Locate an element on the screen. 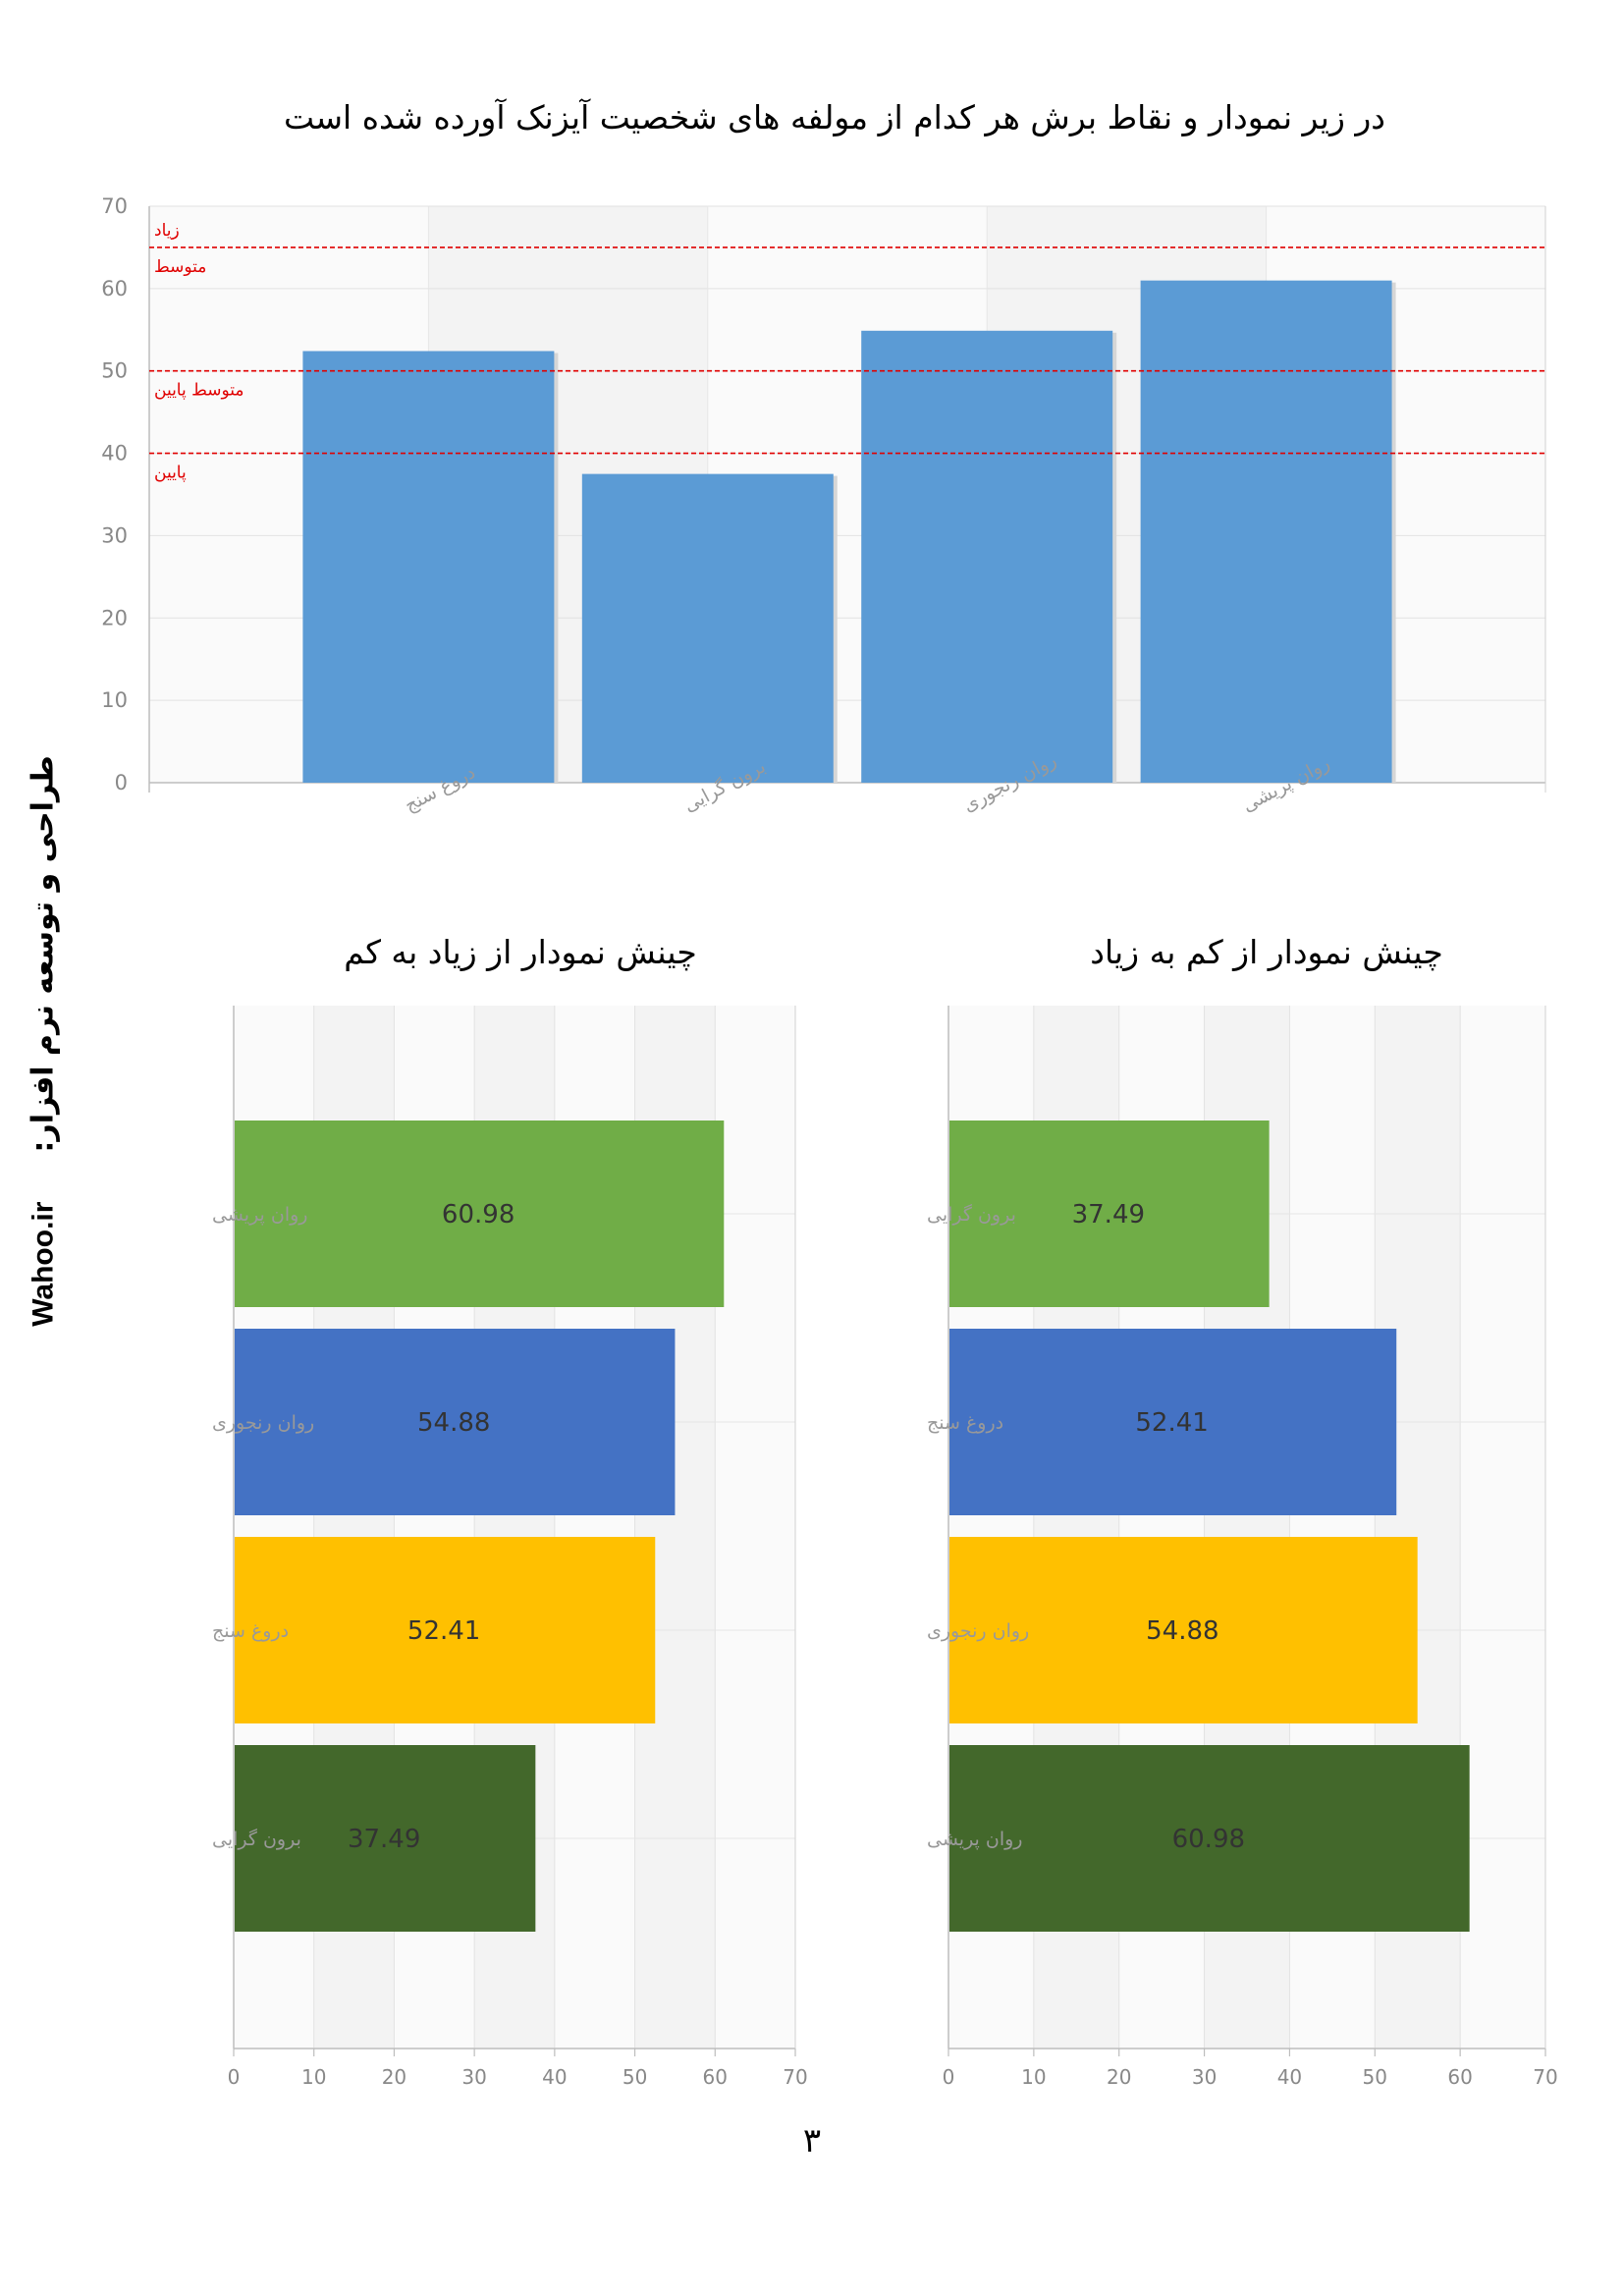  y-tick-label: 40 is located at coordinates (114, 453).